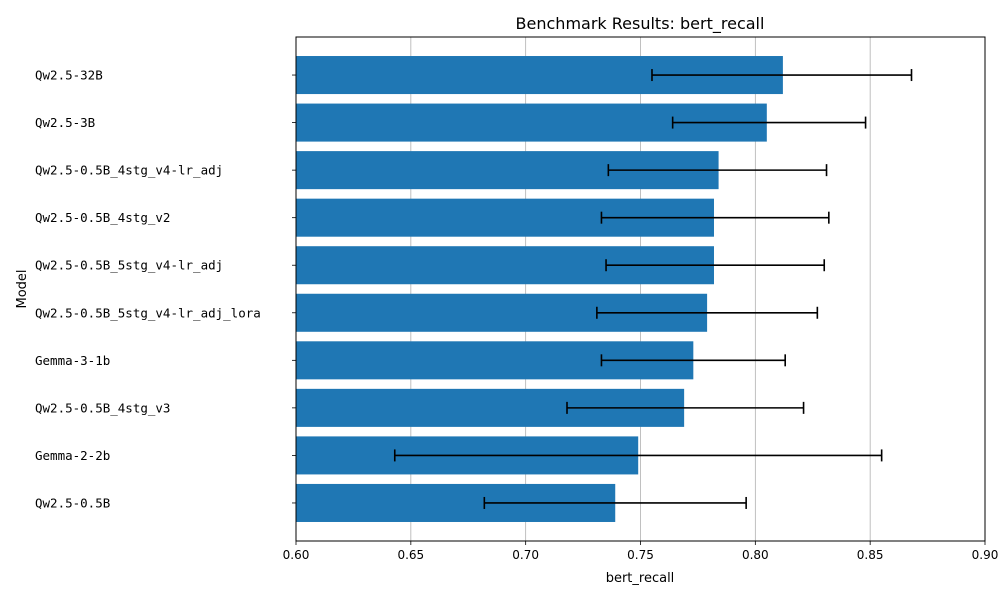  What do you see at coordinates (102, 407) in the screenshot?
I see `y-tick-label: Qw2.5-0.5B_4stg_v3` at bounding box center [102, 407].